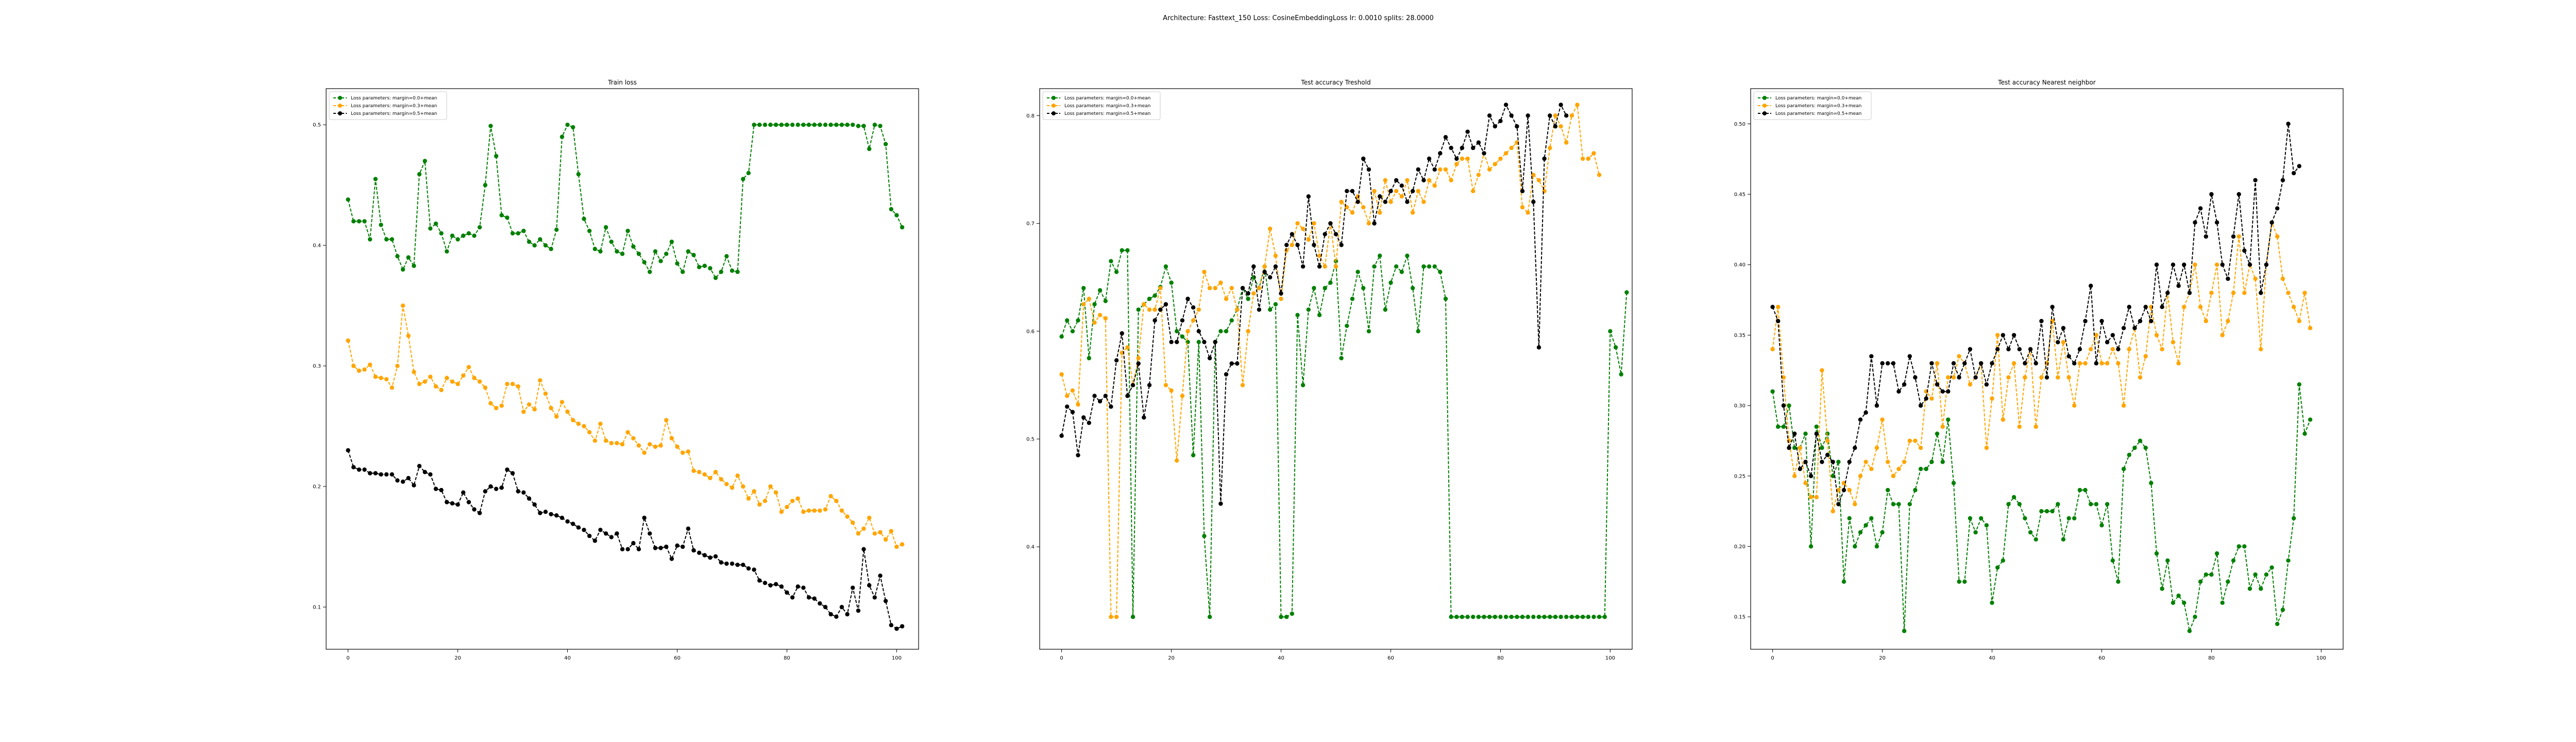  Describe the element at coordinates (2101, 658) in the screenshot. I see `x-tick-label: 60` at that location.